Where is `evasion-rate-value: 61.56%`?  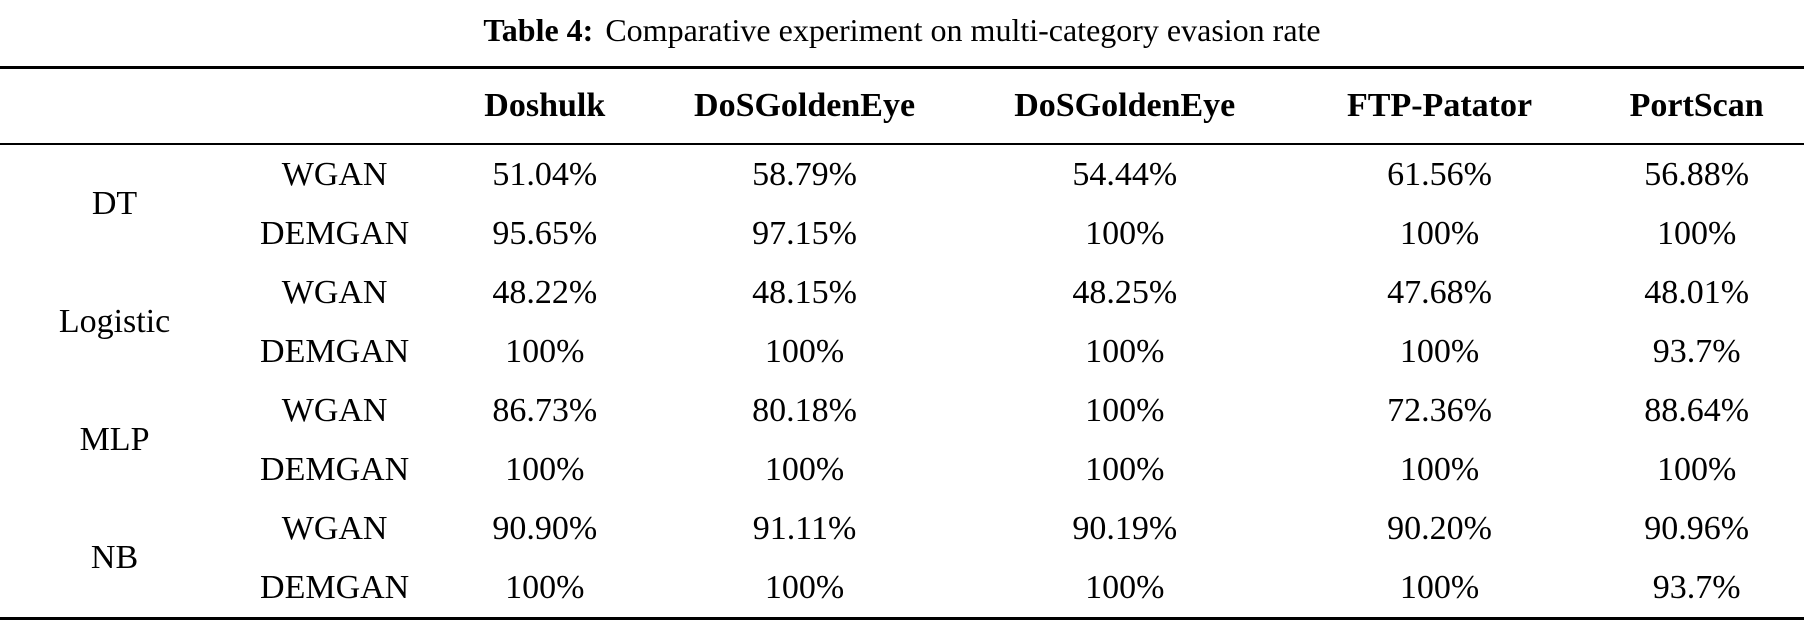 evasion-rate-value: 61.56% is located at coordinates (1439, 174).